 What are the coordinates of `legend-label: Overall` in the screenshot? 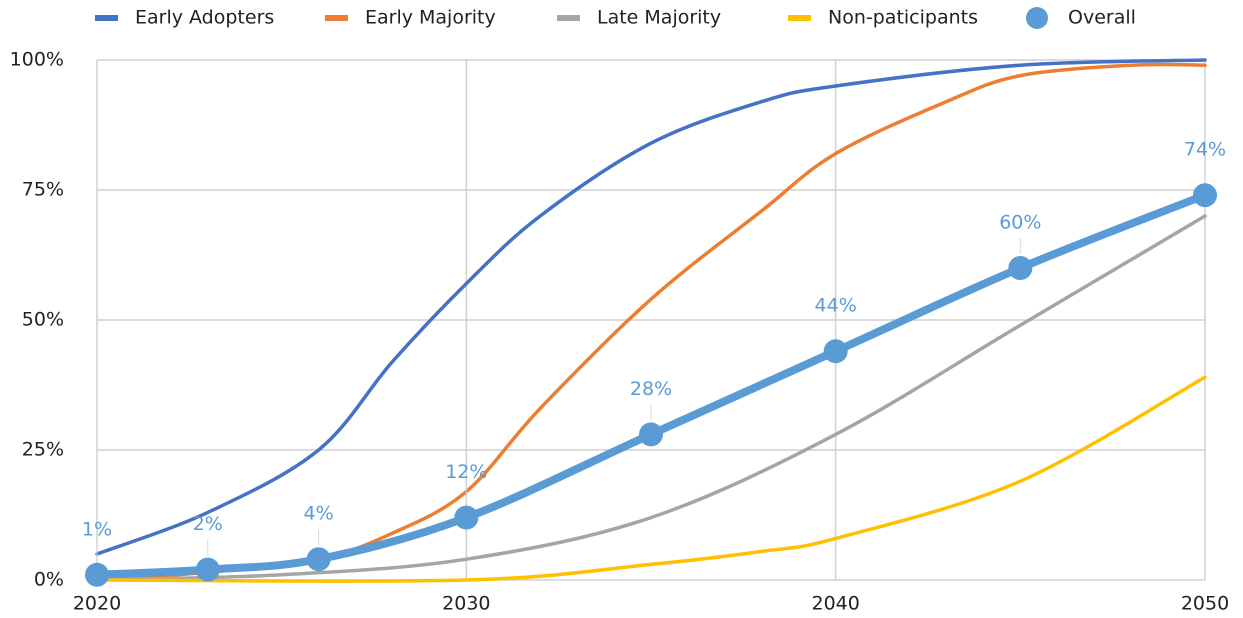 It's located at (1102, 18).